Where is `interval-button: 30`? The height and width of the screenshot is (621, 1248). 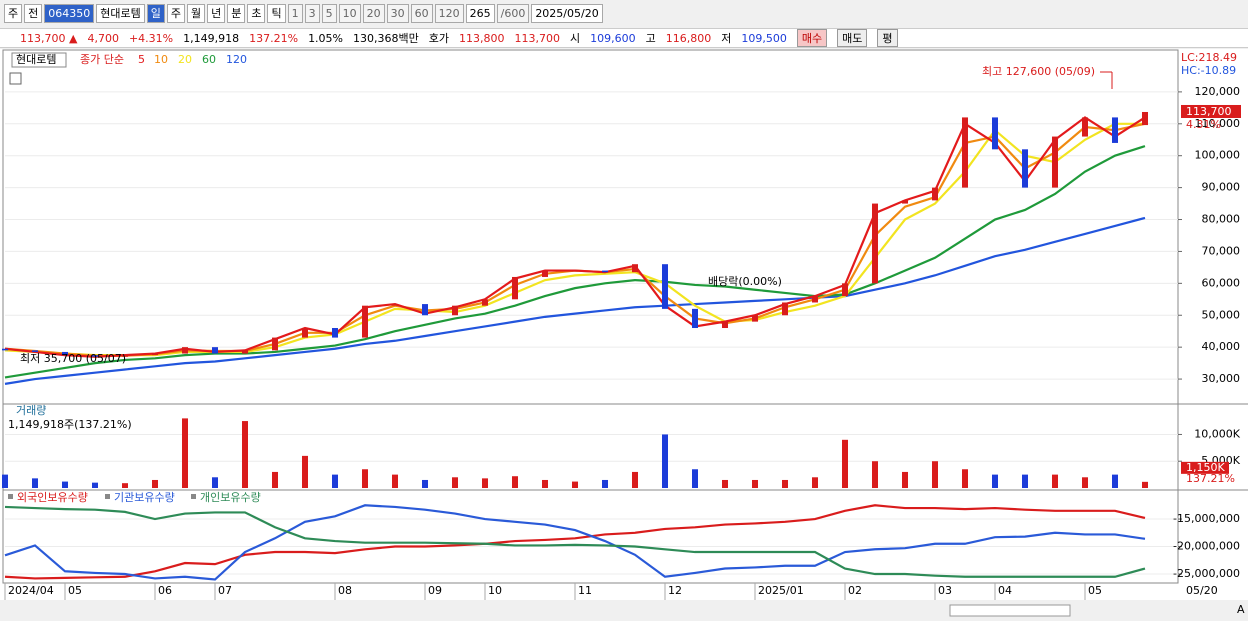 interval-button: 30 is located at coordinates (397, 13).